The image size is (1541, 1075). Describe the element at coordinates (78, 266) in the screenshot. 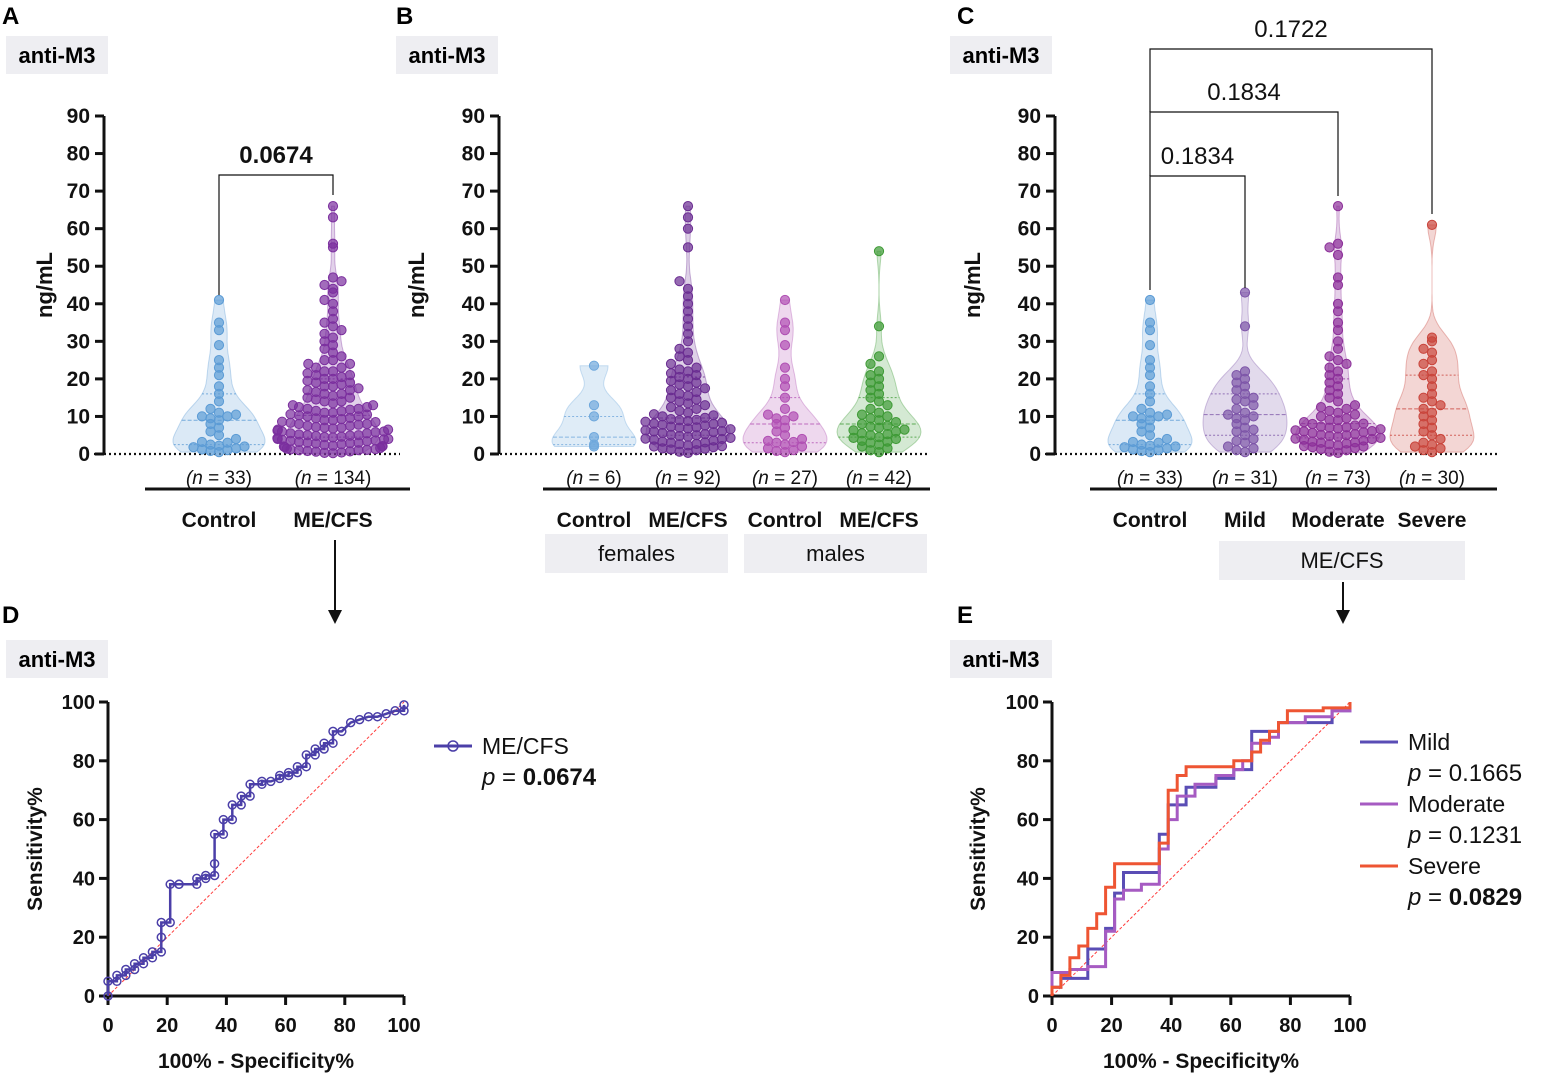

I see `y-tick-label: 50` at that location.